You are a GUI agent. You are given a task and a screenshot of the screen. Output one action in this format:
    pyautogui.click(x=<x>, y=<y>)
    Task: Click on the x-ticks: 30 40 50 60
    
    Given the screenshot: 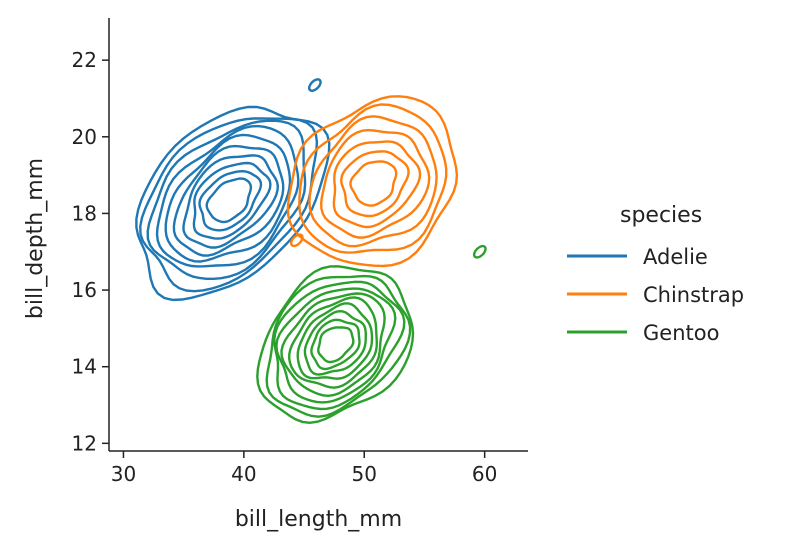 What is the action you would take?
    pyautogui.click(x=304, y=468)
    